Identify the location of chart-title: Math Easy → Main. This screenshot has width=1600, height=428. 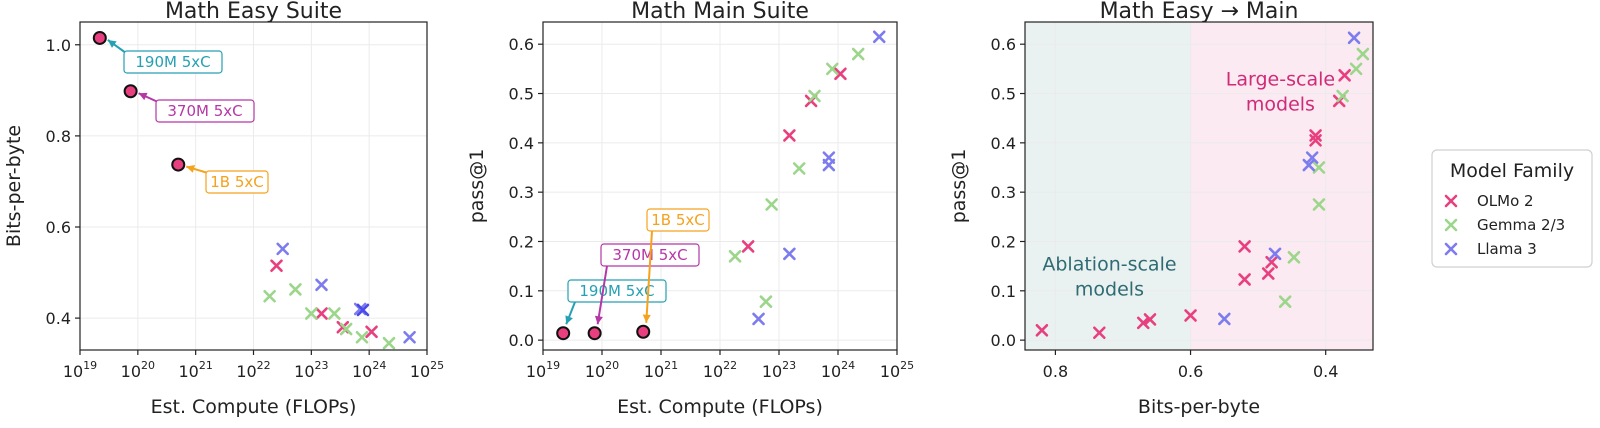
(1199, 12).